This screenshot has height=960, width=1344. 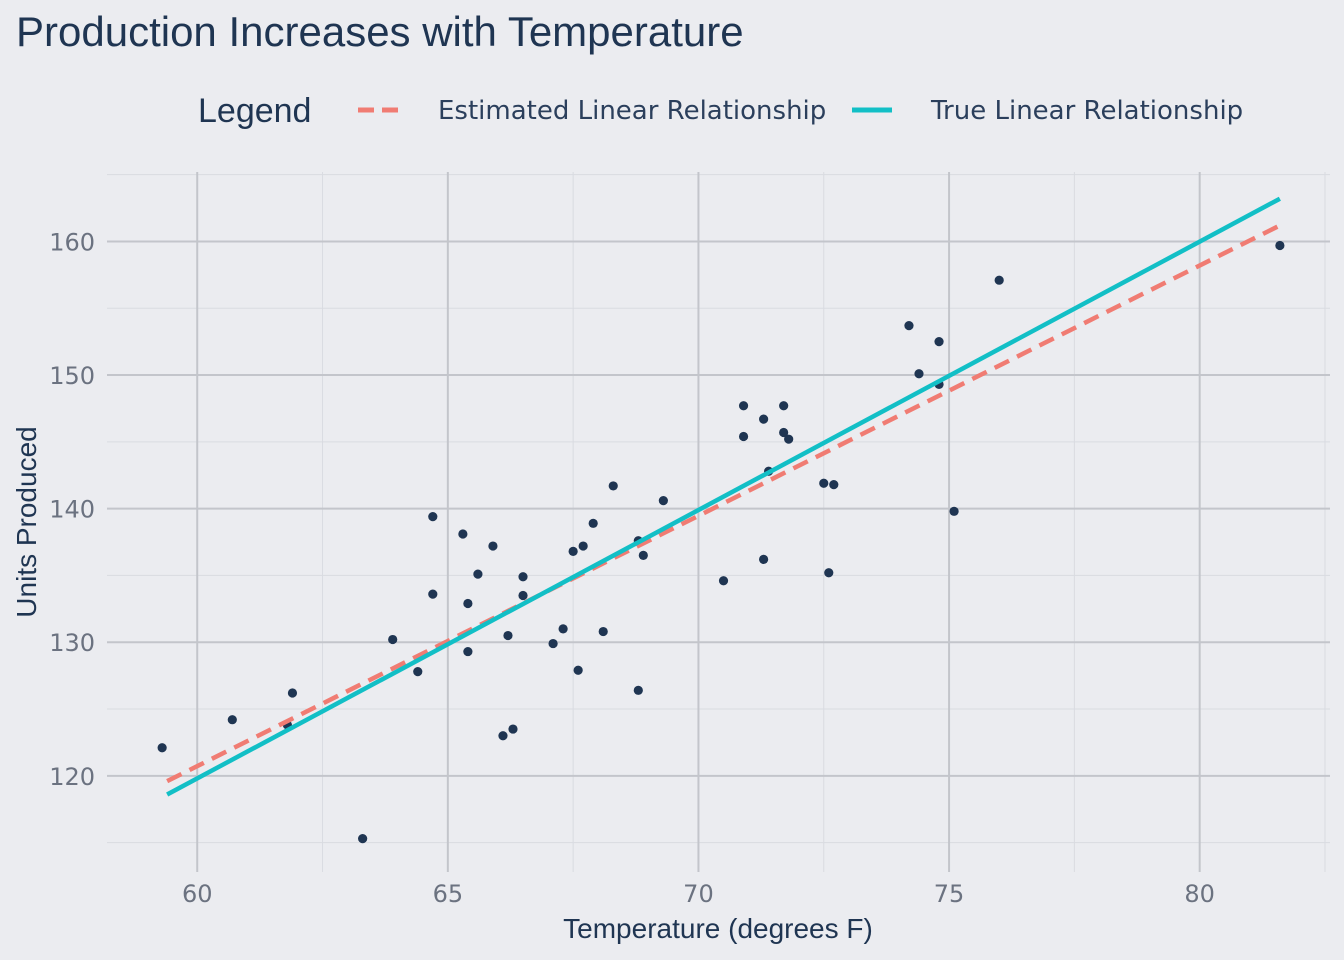 What do you see at coordinates (72, 242) in the screenshot?
I see `y-tick-label: 160` at bounding box center [72, 242].